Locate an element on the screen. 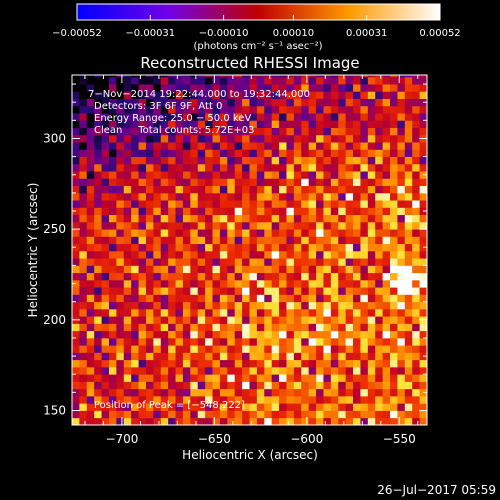  observation-info-line: 7−Nov−2014 19:22:44.000 to 19:32:44.000 is located at coordinates (199, 94).